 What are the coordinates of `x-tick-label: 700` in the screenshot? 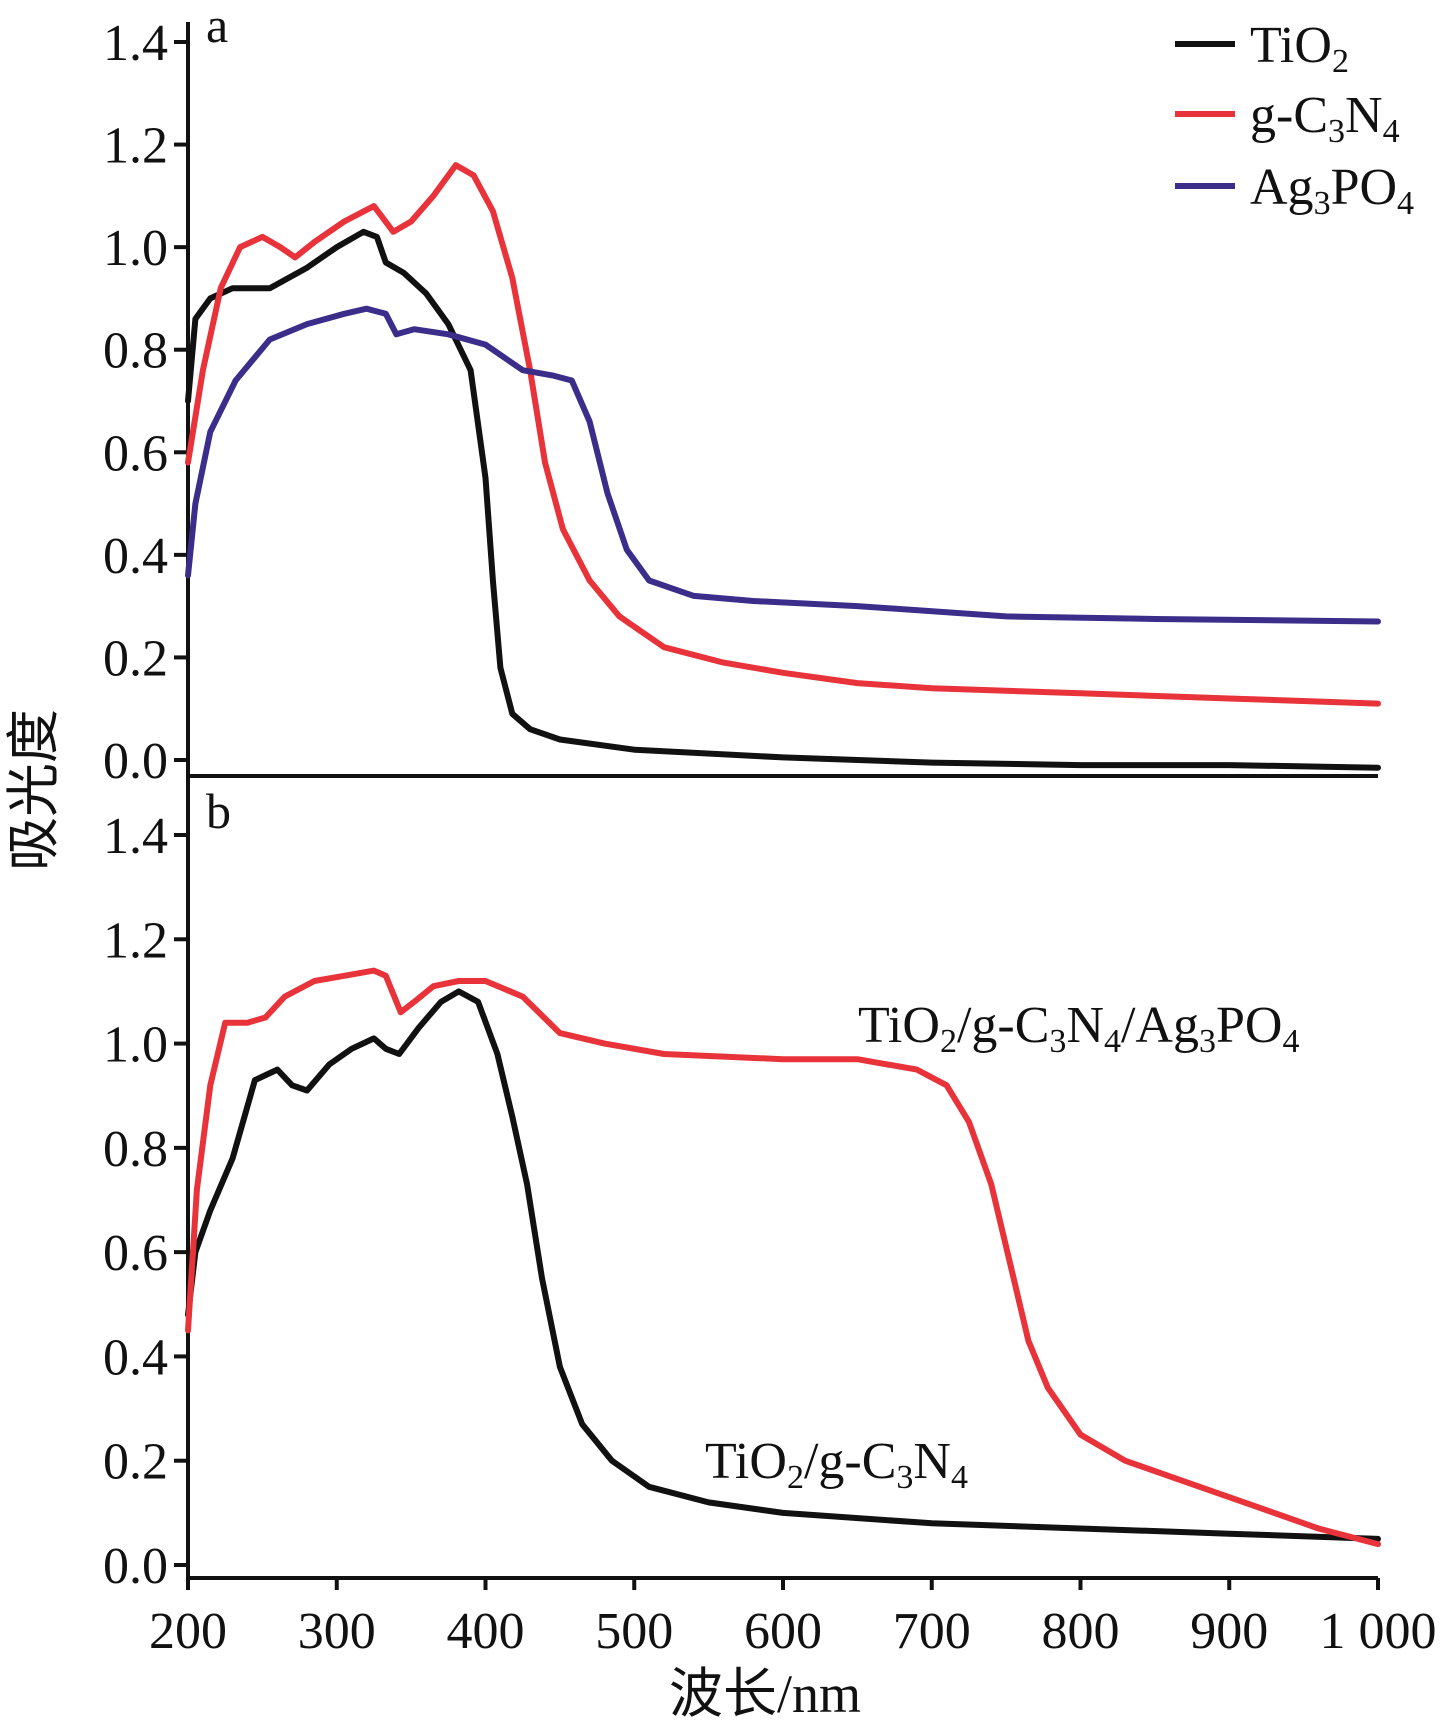 It's located at (932, 1631).